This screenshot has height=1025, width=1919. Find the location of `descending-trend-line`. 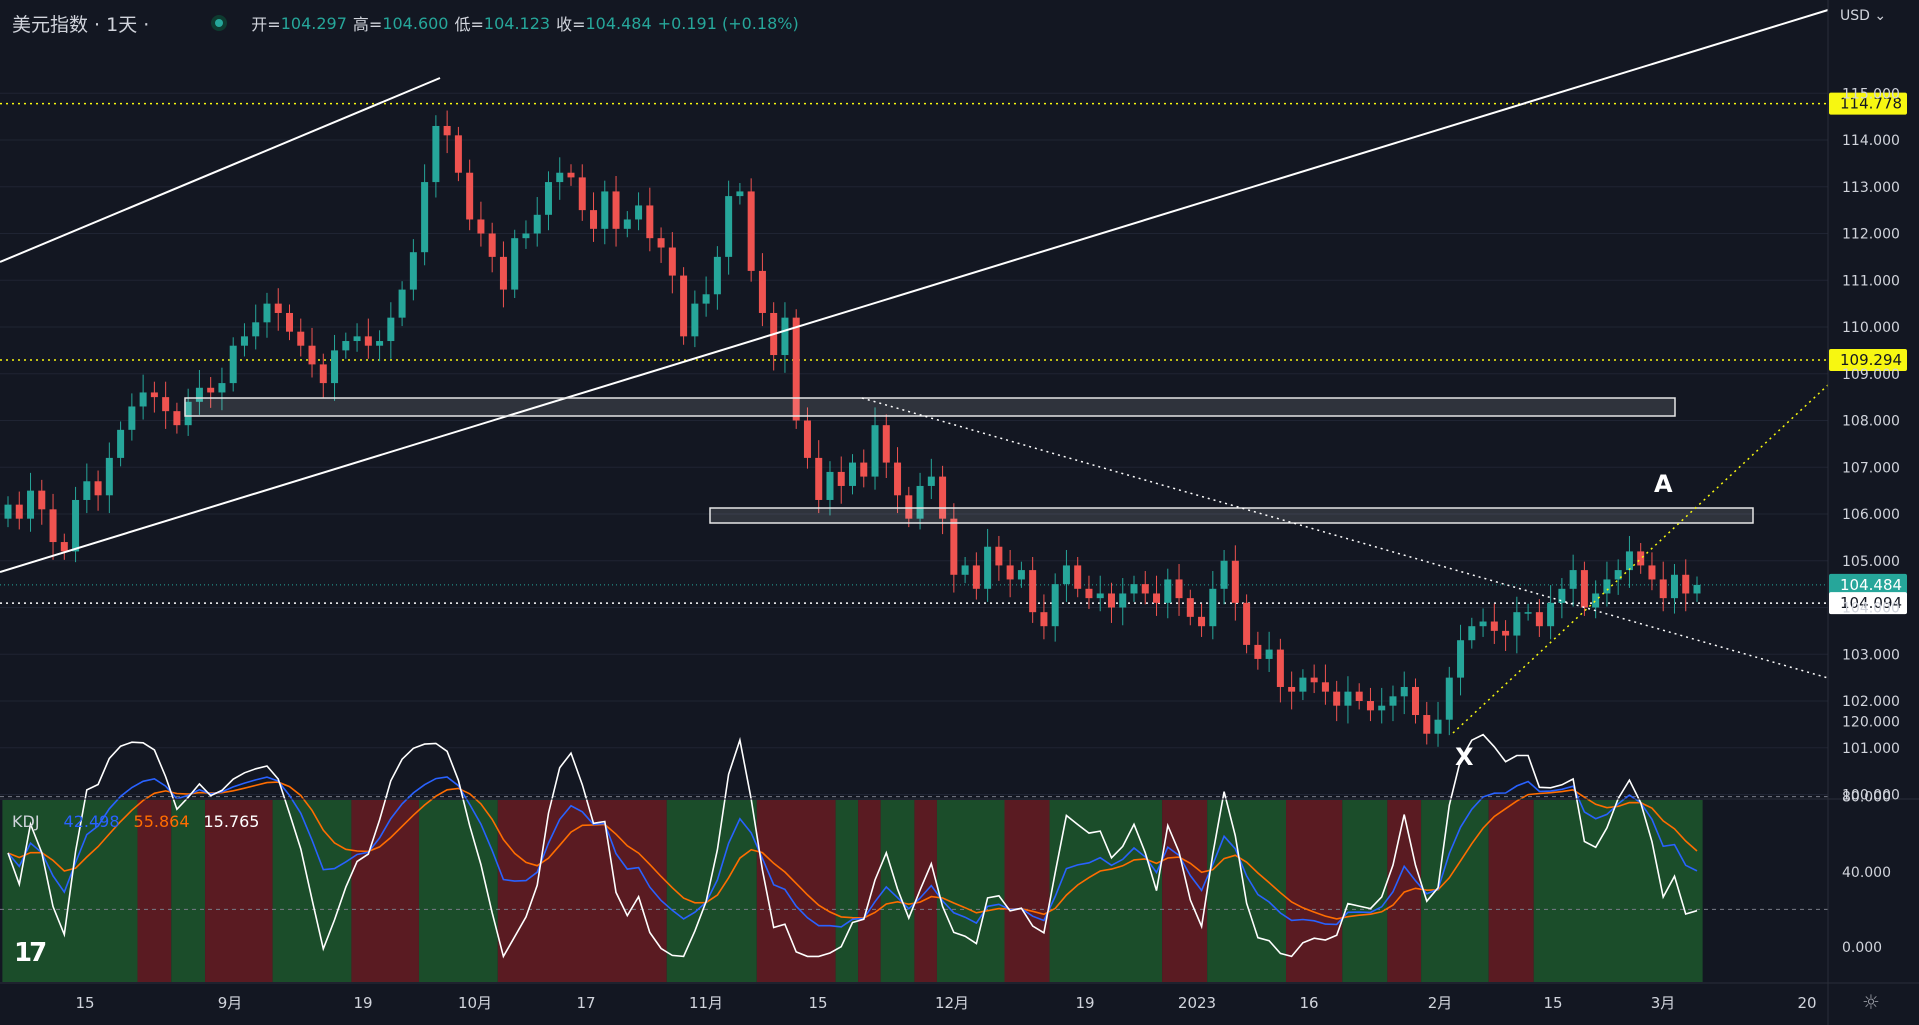

descending-trend-line is located at coordinates (1345, 538).